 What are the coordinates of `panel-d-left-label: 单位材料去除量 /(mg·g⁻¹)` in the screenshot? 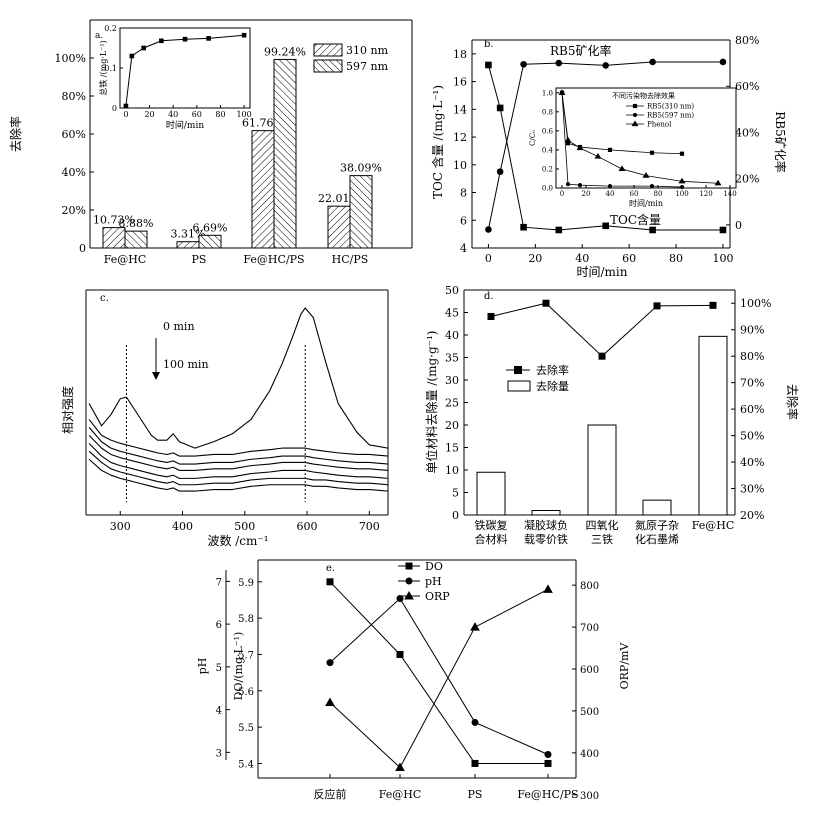 It's located at (431, 402).